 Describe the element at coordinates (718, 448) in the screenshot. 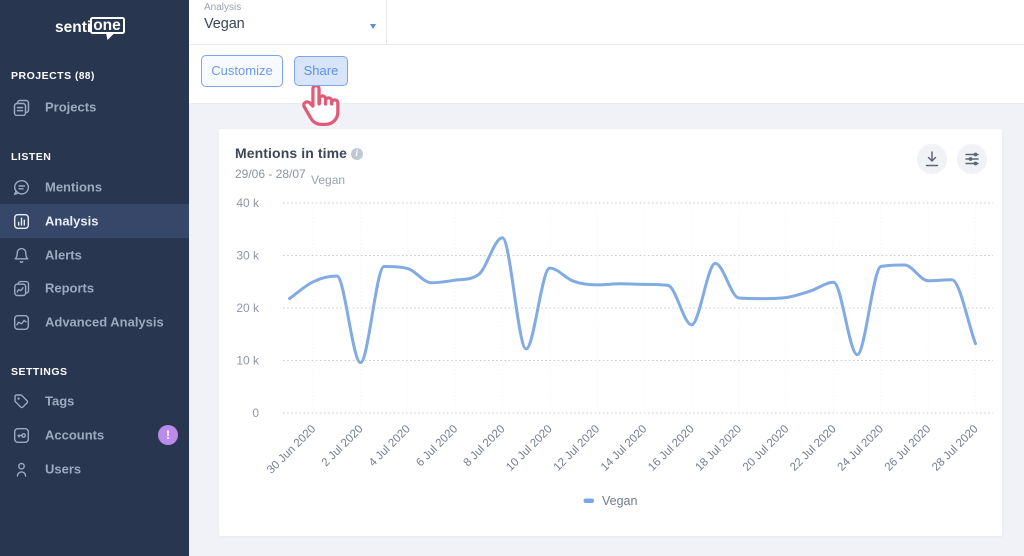

I see `svg-text: 18 Jul 2020` at that location.